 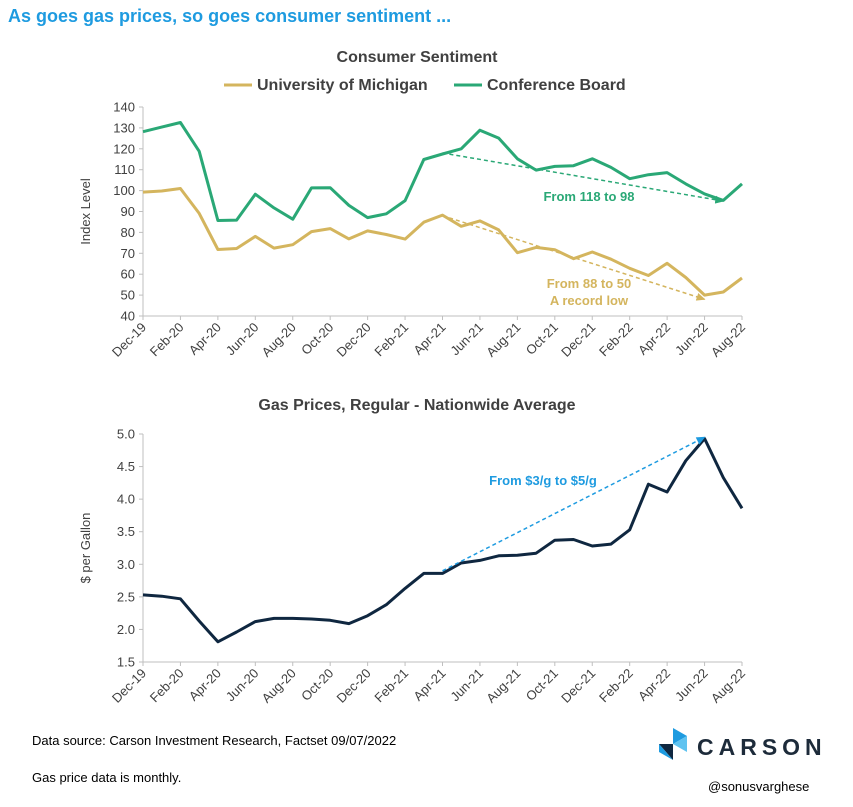 I want to click on y-tick-label: 60, so click(x=128, y=274).